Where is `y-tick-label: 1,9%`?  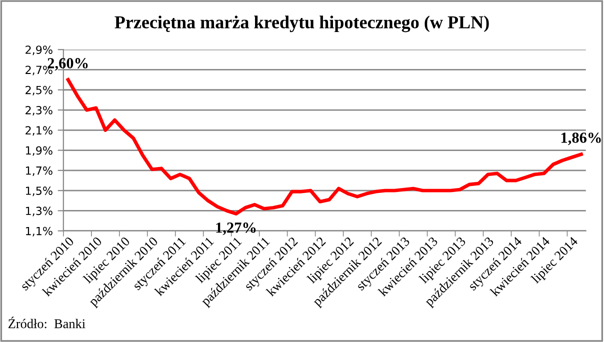 y-tick-label: 1,9% is located at coordinates (39, 151).